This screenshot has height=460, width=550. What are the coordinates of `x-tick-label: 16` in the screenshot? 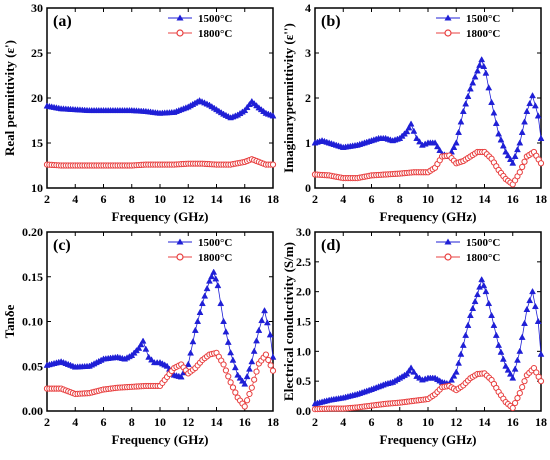 It's located at (513, 199).